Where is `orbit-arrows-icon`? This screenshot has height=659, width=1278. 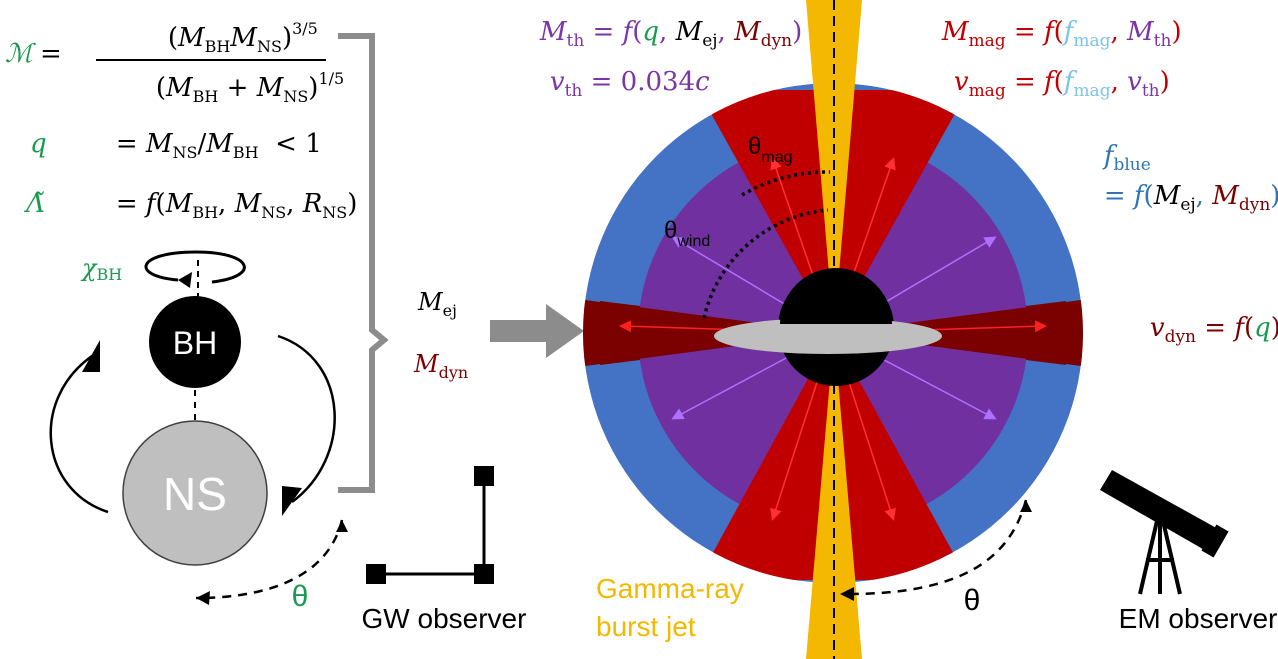
orbit-arrows-icon is located at coordinates (192, 425).